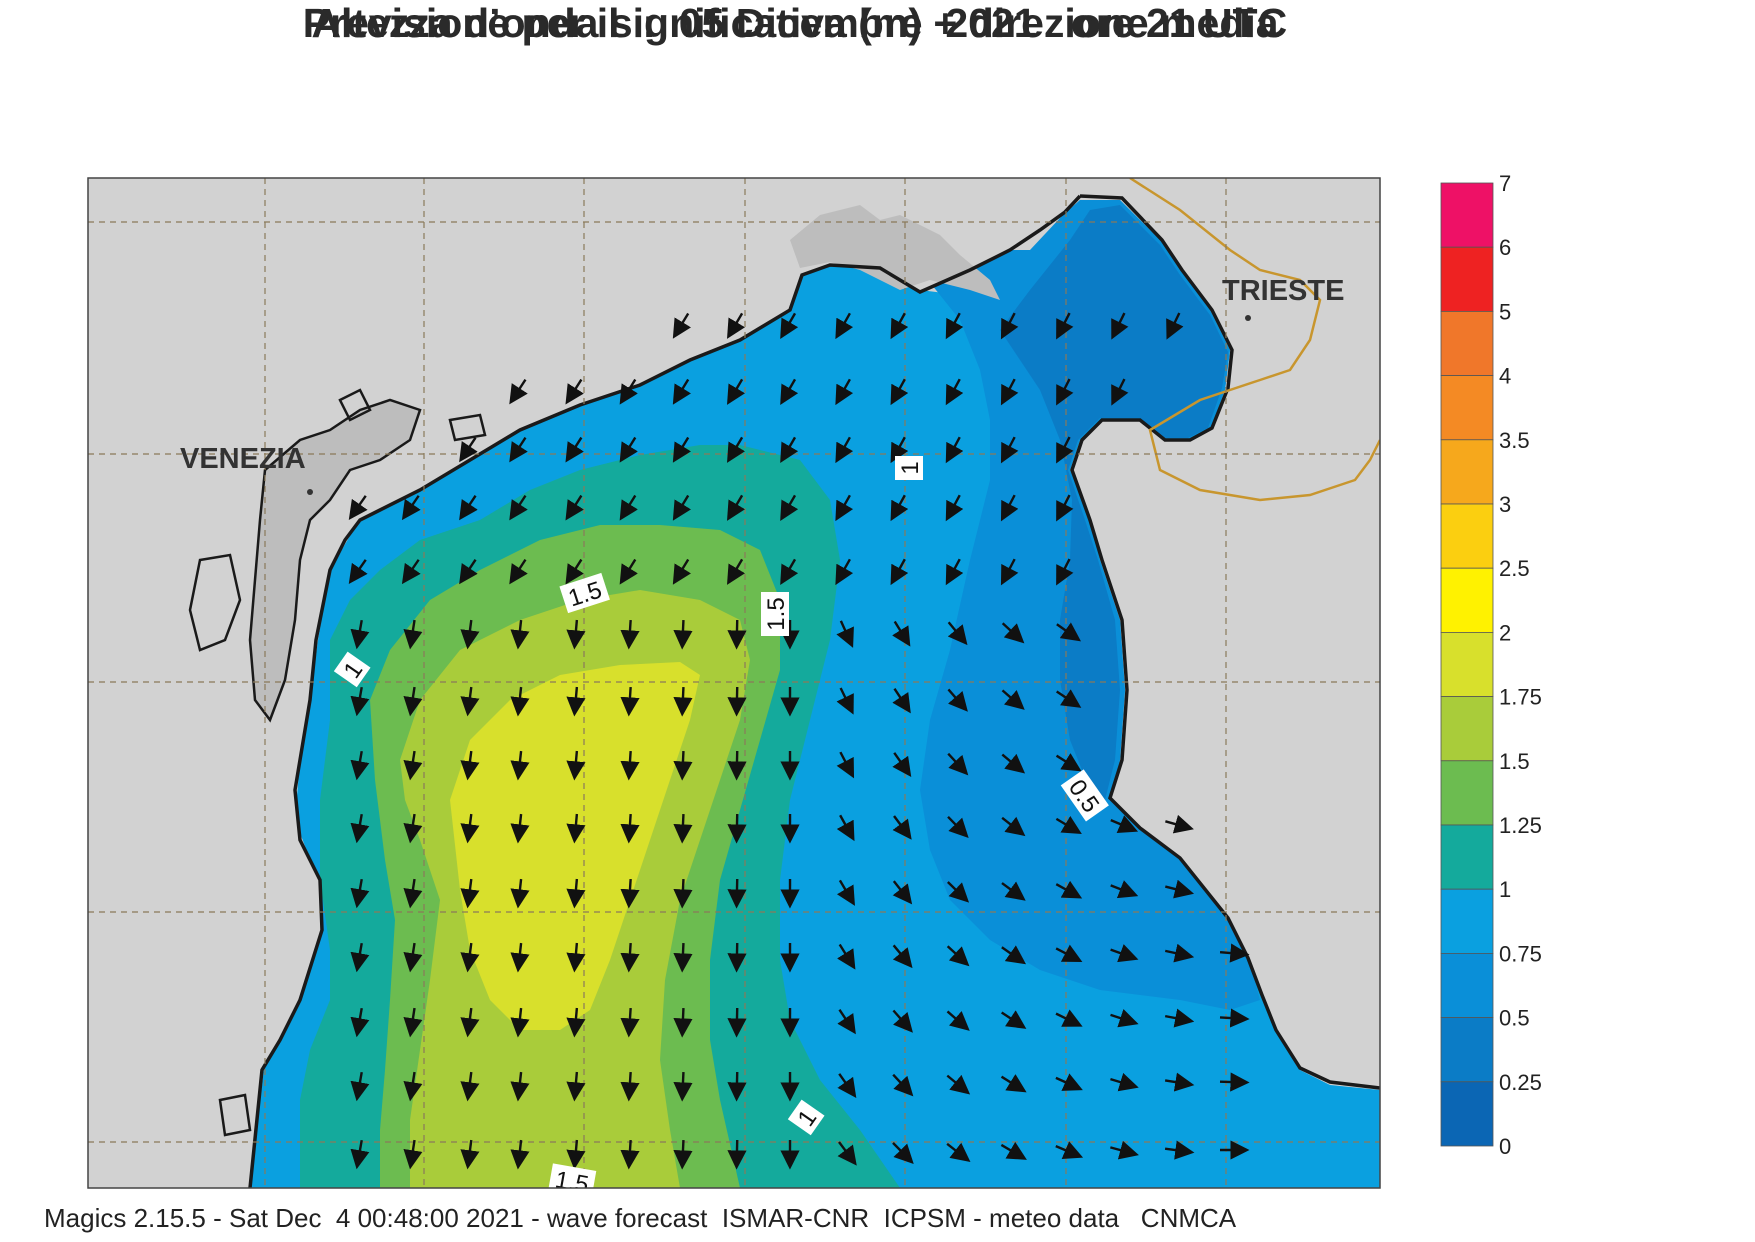  What do you see at coordinates (1505, 183) in the screenshot?
I see `colorbar-label: 7` at bounding box center [1505, 183].